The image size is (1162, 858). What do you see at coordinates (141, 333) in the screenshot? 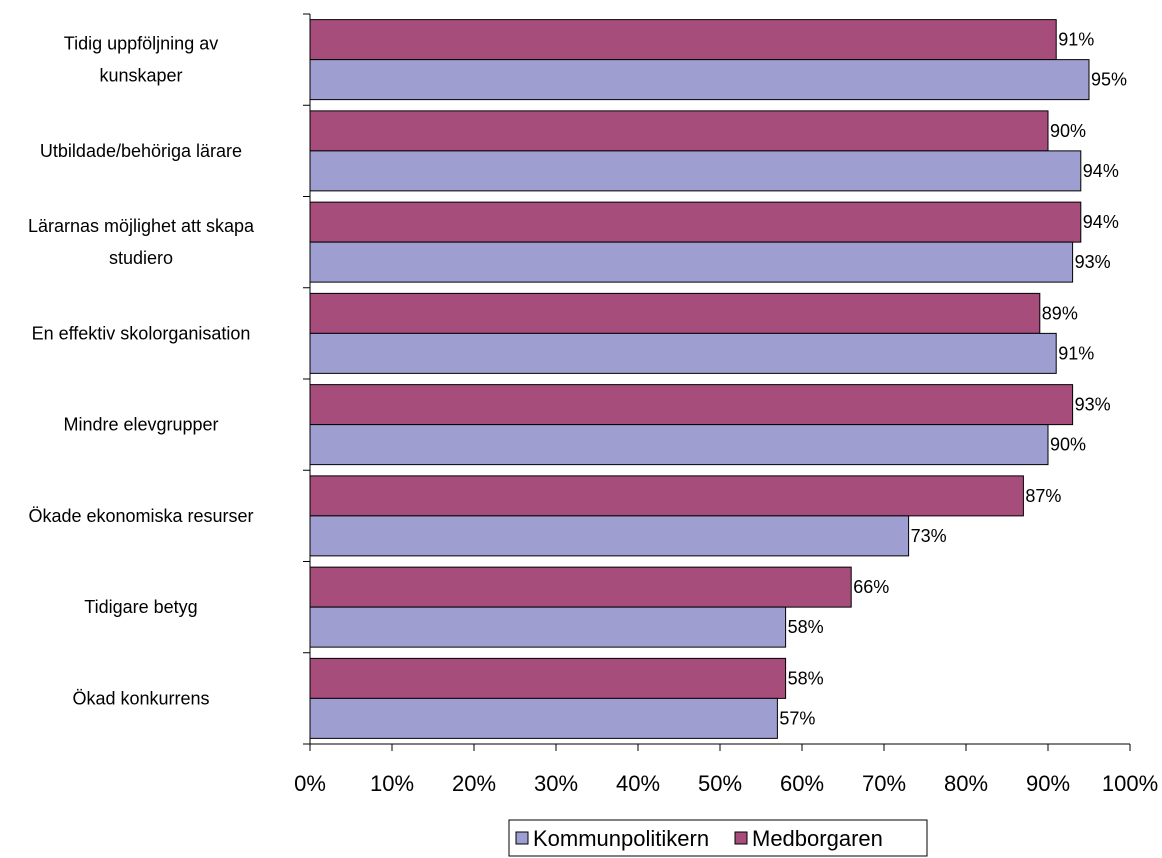
I see `category-label: En effektiv skolorganisation` at bounding box center [141, 333].